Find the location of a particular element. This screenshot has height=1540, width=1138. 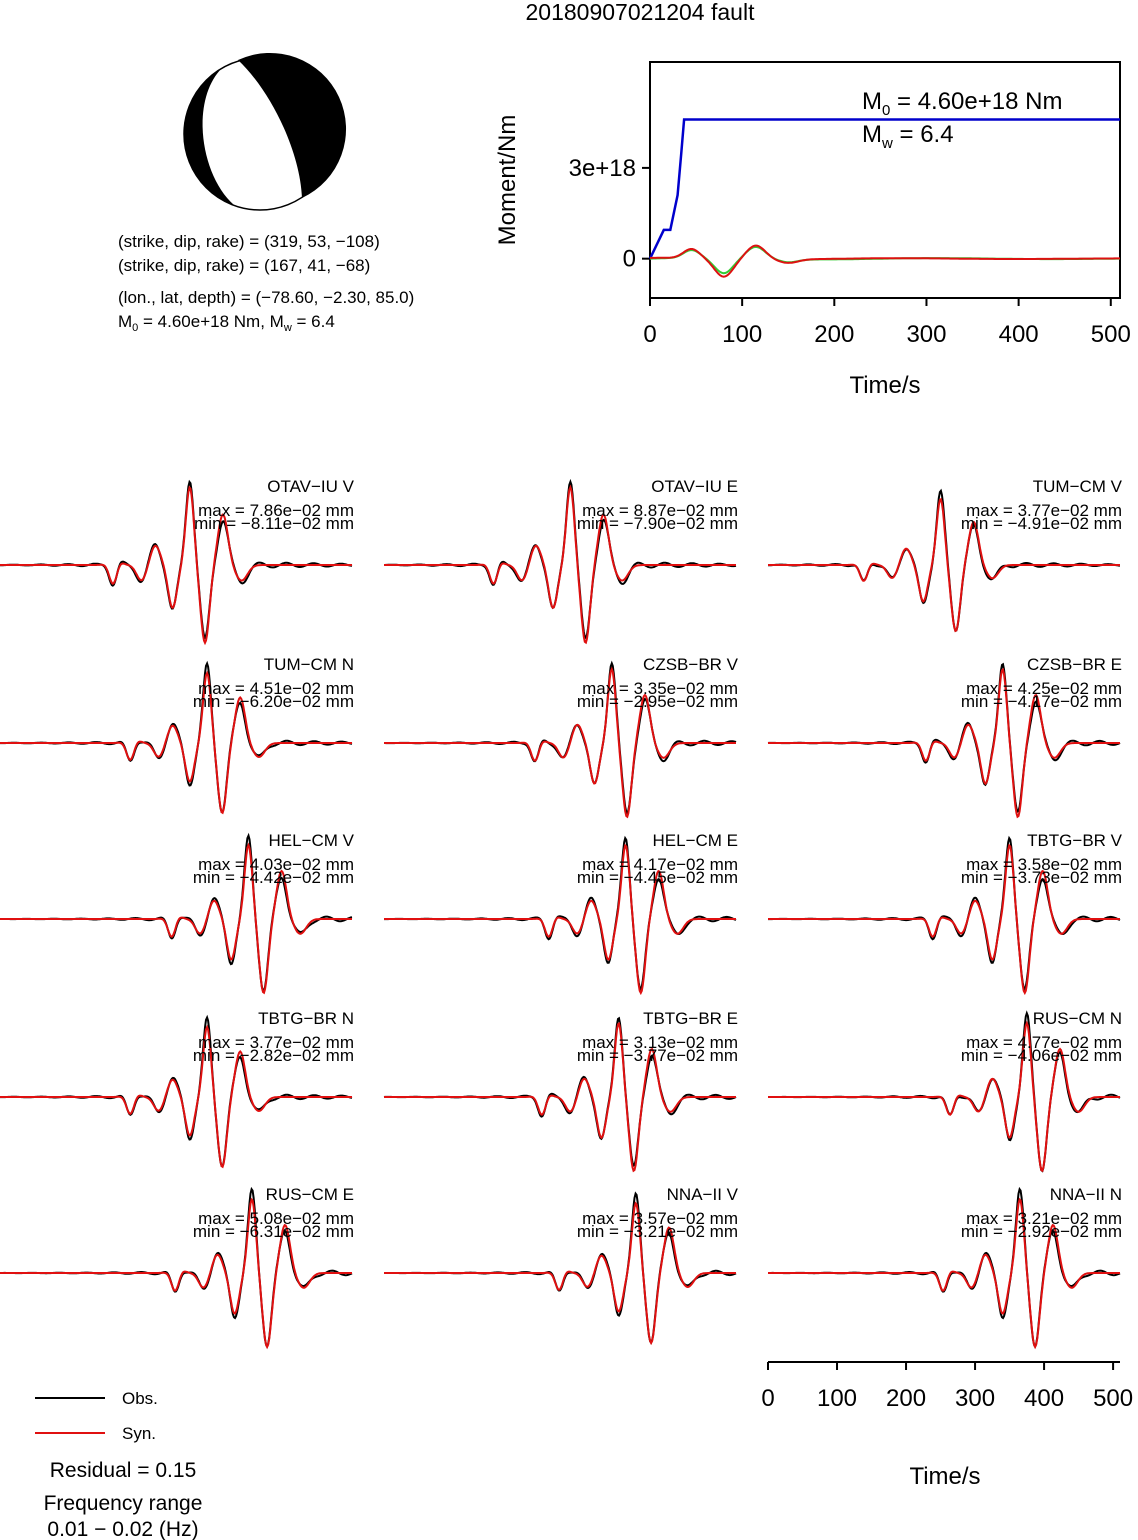

station-min: min = −2.95e−02 mm is located at coordinates (657, 701).